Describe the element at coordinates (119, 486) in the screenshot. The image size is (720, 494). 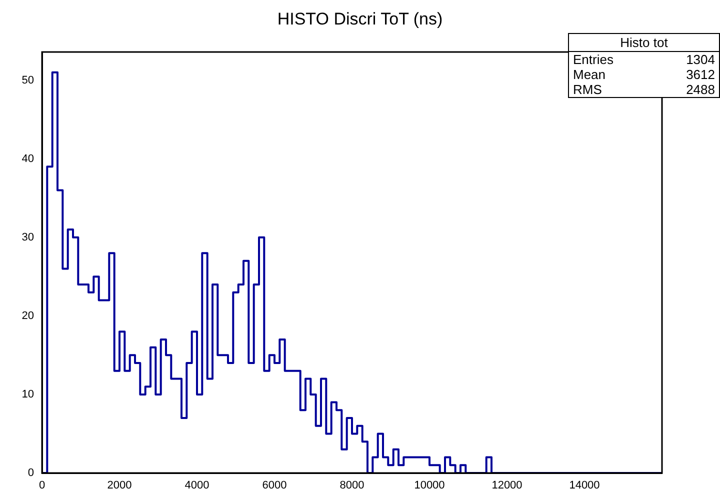
I see `x-tick-label: 2000` at that location.